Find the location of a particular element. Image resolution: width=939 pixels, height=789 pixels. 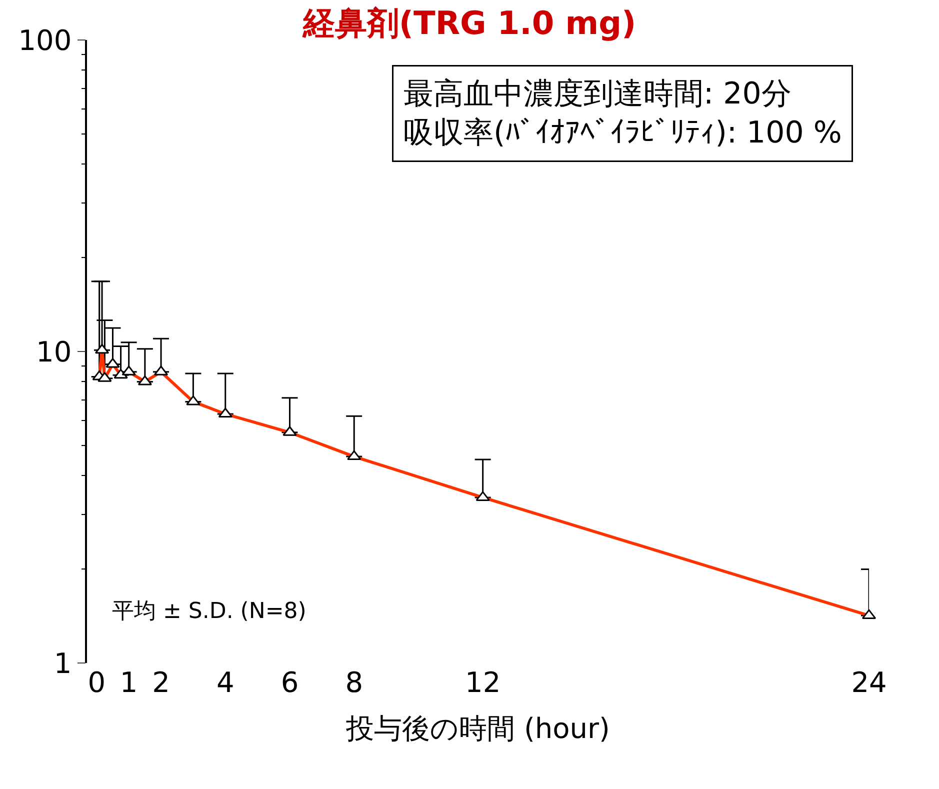

y-tick-label: 100 is located at coordinates (45, 40).